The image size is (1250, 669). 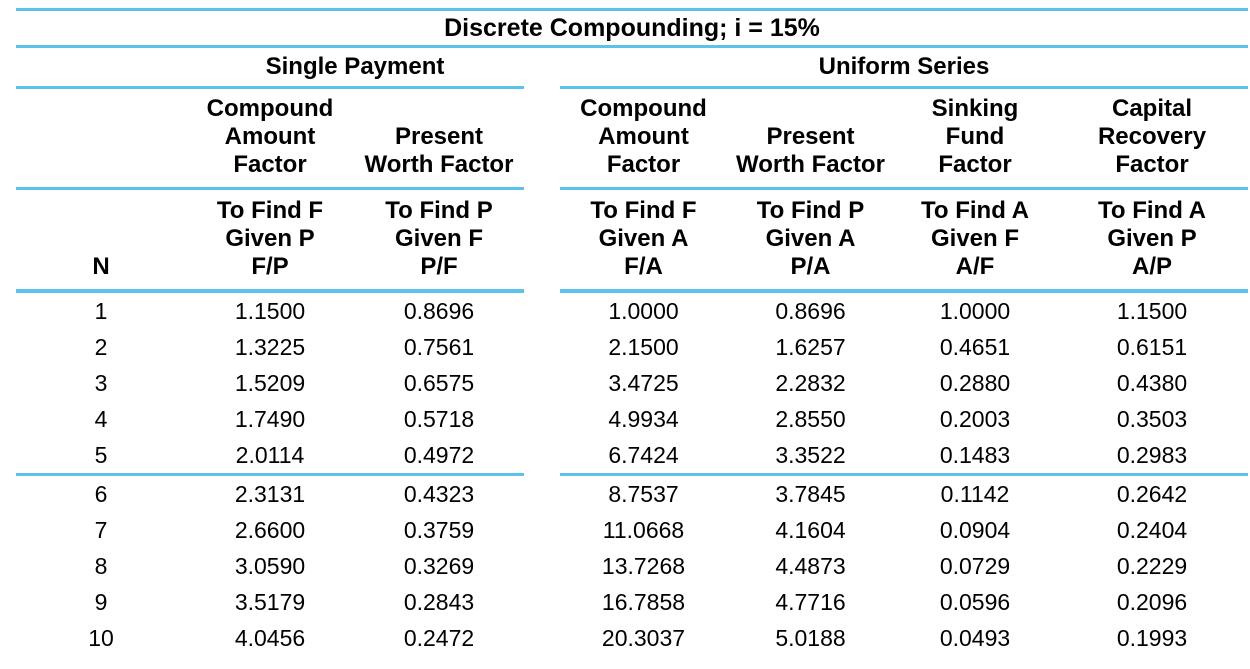 What do you see at coordinates (975, 530) in the screenshot?
I see `cell-af: 0.0904` at bounding box center [975, 530].